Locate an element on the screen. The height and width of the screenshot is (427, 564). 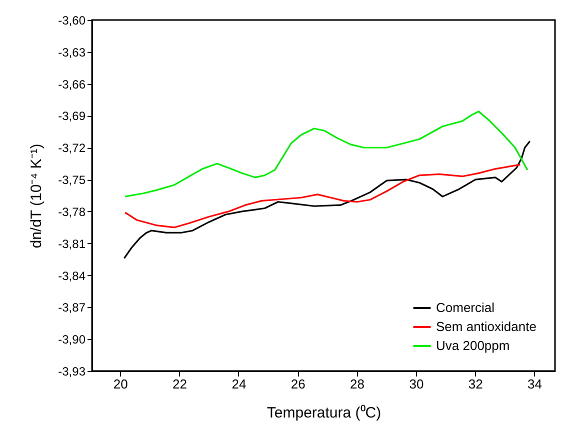
y-tick-label: -3,69 is located at coordinates (72, 116).